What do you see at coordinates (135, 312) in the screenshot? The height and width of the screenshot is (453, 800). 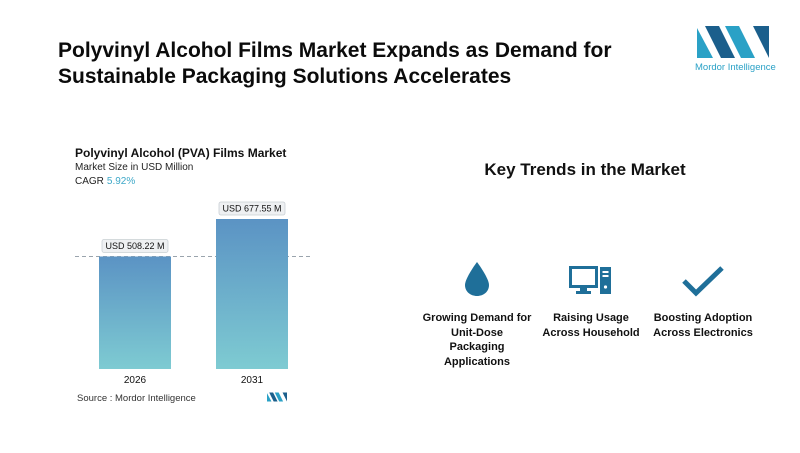 I see `bar-2026` at bounding box center [135, 312].